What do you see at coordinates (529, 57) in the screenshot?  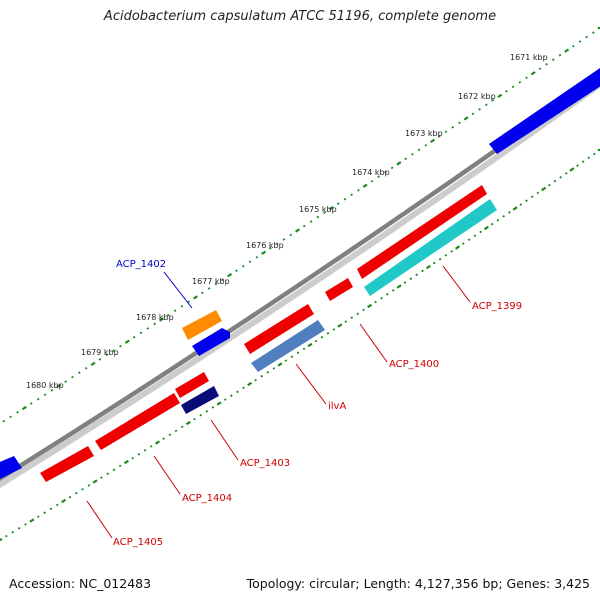 I see `scale-tick-1671: 1671 kbp` at bounding box center [529, 57].